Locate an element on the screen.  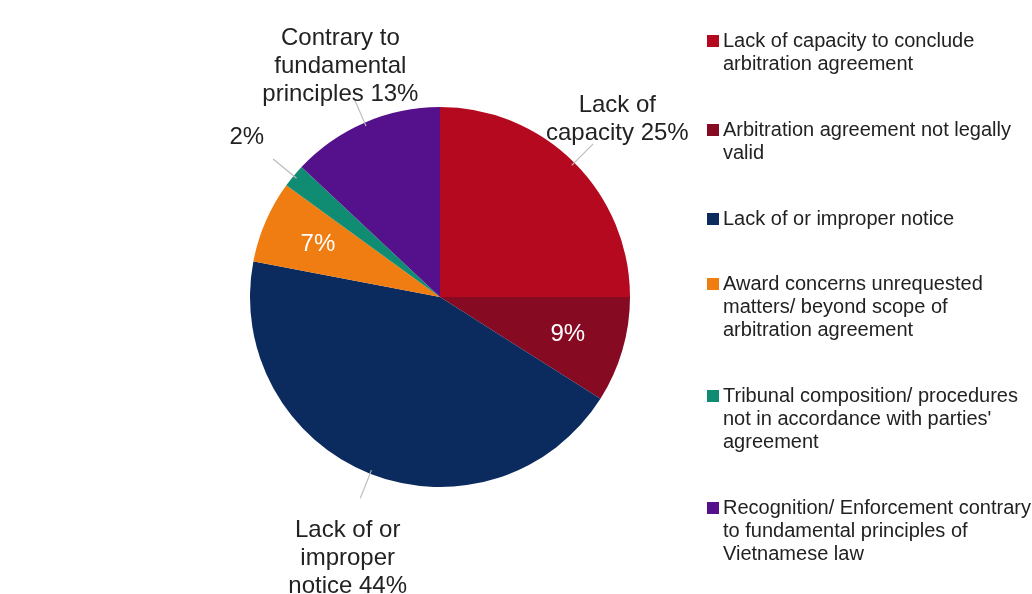
legend-label: Lack of capacity to conclude arbitration agreement is located at coordinates (849, 52).